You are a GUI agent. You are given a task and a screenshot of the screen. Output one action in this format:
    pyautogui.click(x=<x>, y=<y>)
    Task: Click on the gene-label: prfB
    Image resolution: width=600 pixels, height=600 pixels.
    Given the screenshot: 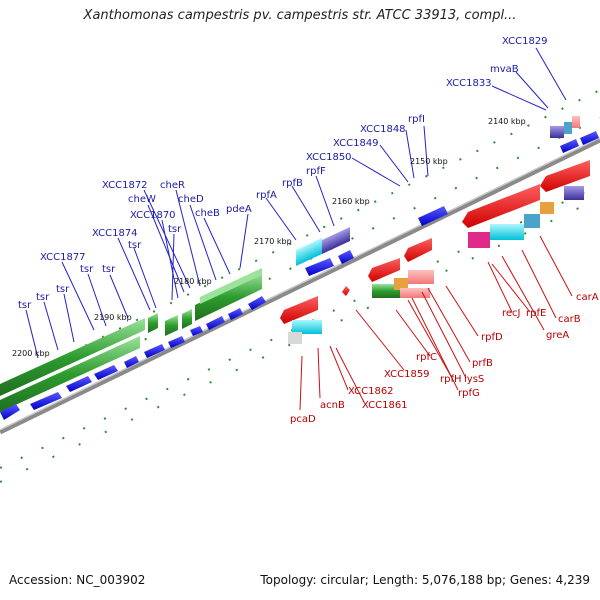 What is the action you would take?
    pyautogui.click(x=482, y=363)
    